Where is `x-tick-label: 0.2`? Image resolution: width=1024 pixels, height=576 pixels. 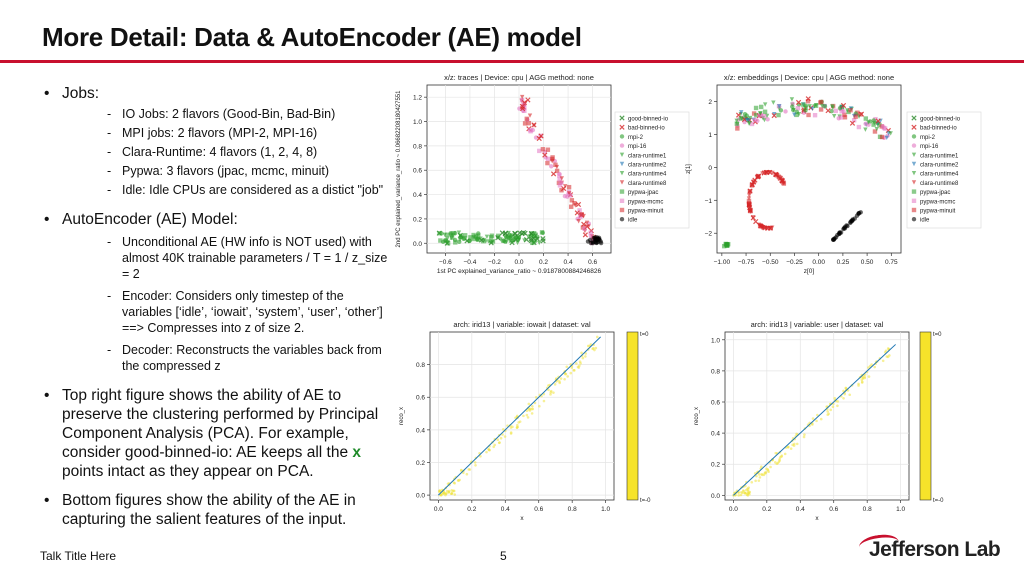
x-tick-label: 0.2 is located at coordinates (766, 509).